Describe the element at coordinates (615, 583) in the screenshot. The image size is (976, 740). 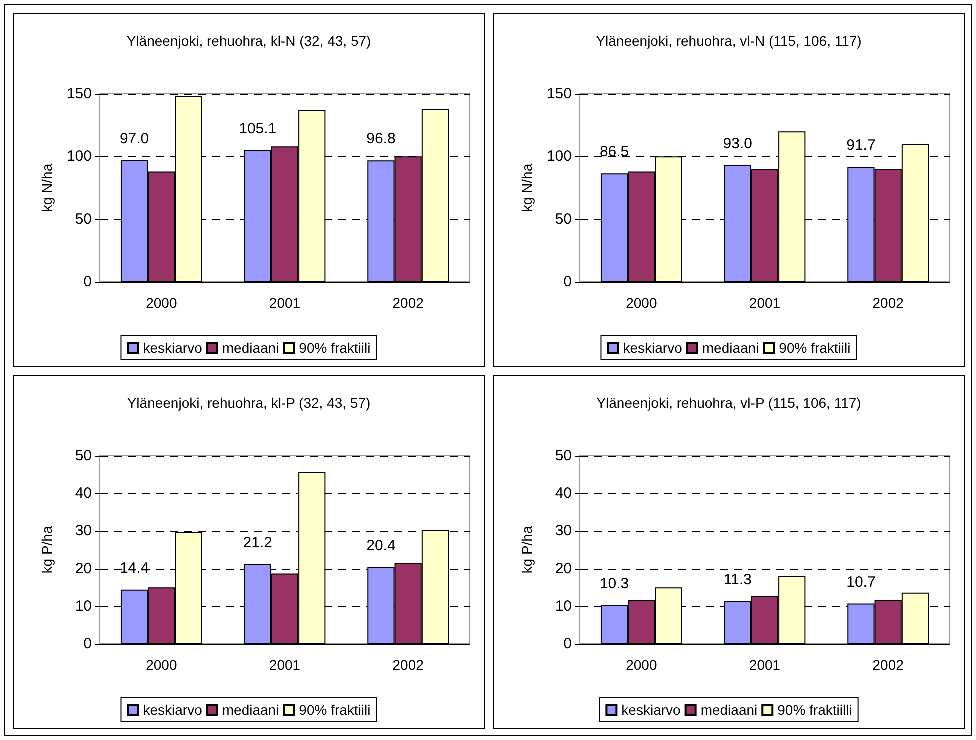
I see `data-label: 10.3` at that location.